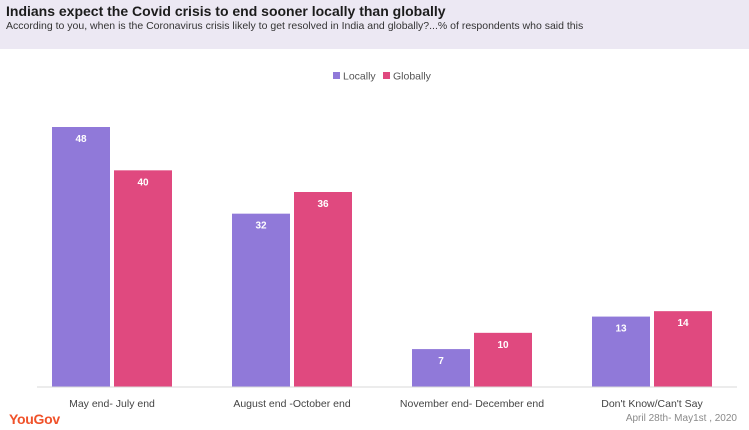 The image size is (749, 430). Describe the element at coordinates (503, 345) in the screenshot. I see `data-label-globally-november-end-december-end: 10` at that location.